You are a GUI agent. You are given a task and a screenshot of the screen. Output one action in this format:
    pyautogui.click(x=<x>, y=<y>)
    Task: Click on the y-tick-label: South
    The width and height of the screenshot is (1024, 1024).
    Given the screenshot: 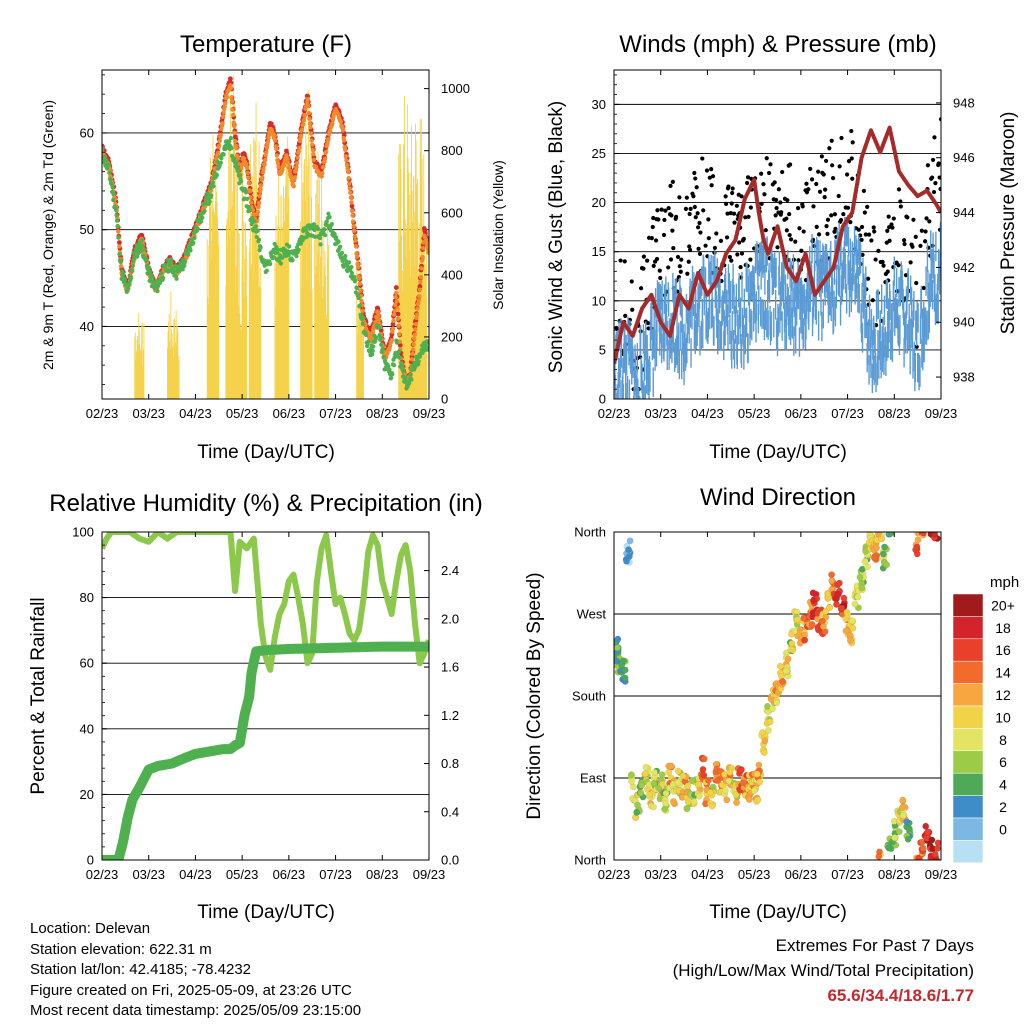 What is the action you would take?
    pyautogui.click(x=589, y=696)
    